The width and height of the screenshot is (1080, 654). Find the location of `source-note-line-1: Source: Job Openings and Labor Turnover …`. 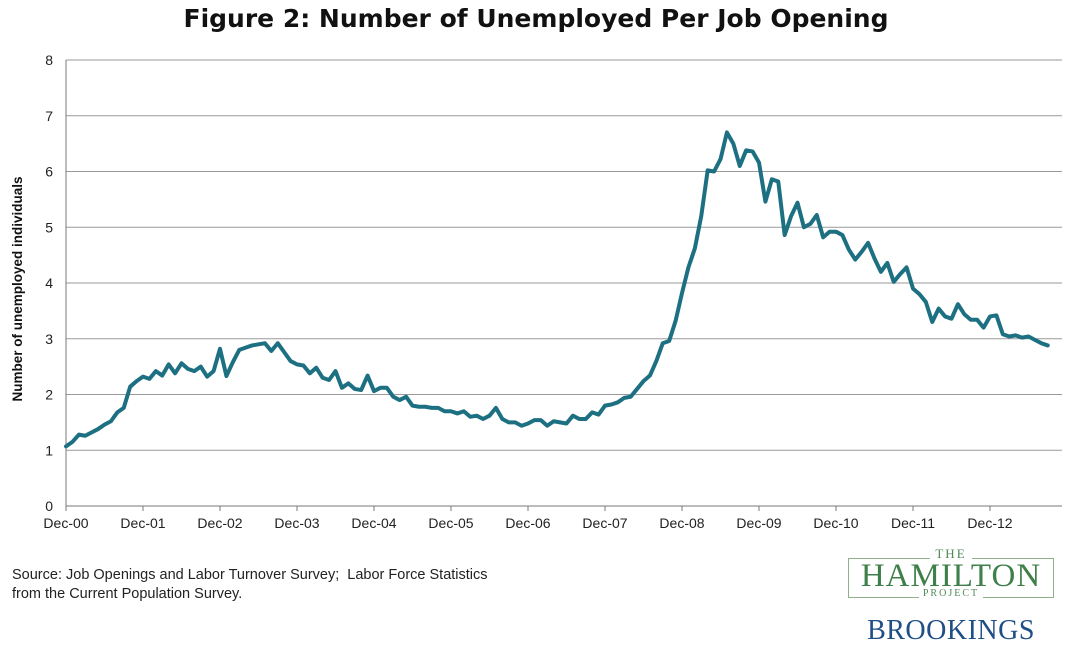

source-note-line-1: Source: Job Openings and Labor Turnover … is located at coordinates (250, 575).